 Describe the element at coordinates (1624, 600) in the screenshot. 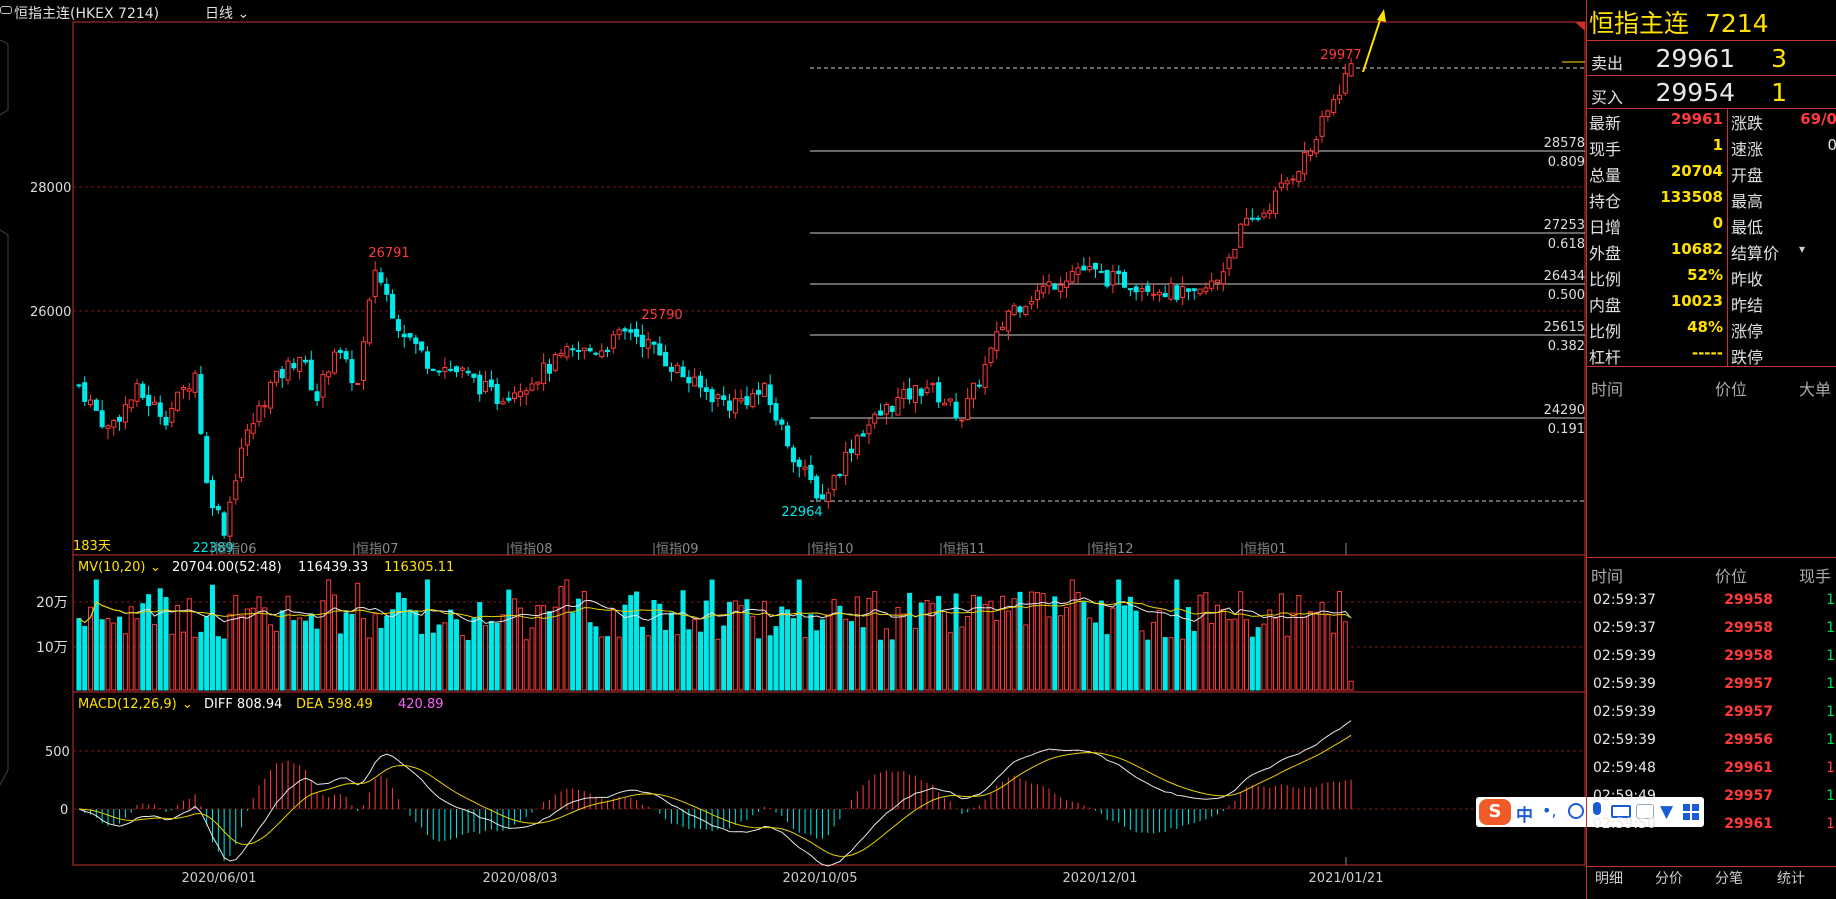

I see `tick-time: 02:59:37` at that location.